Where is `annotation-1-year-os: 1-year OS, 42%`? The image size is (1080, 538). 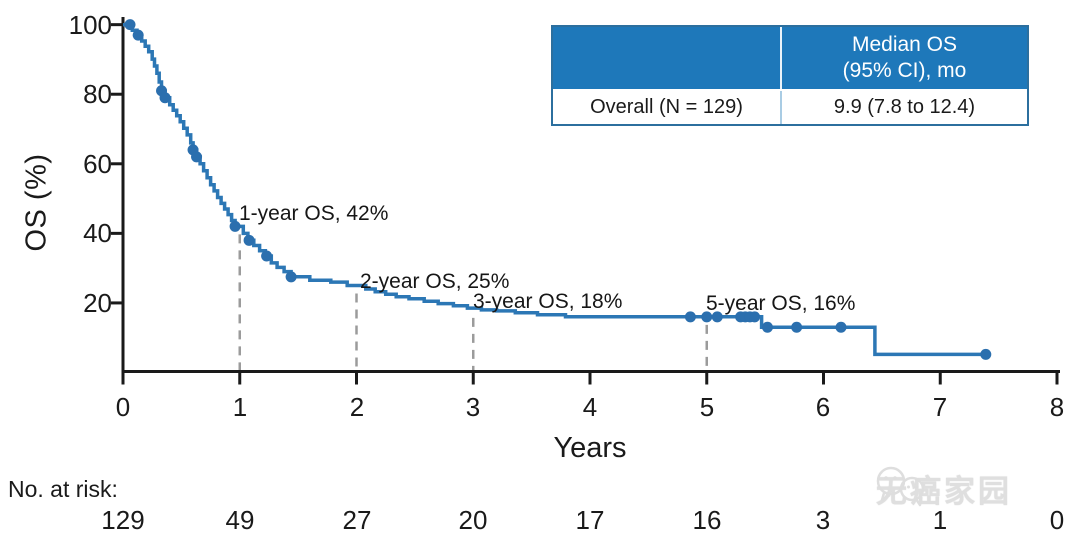
annotation-1-year-os: 1-year OS, 42% is located at coordinates (314, 213).